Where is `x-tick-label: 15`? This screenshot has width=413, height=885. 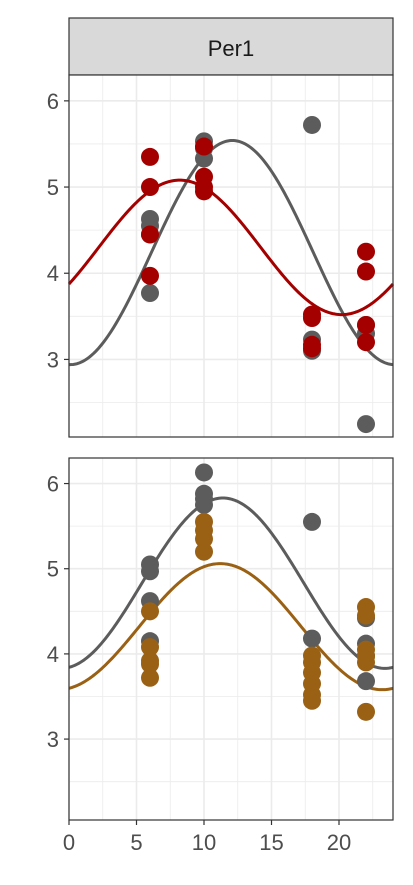 x-tick-label: 15 is located at coordinates (271, 842).